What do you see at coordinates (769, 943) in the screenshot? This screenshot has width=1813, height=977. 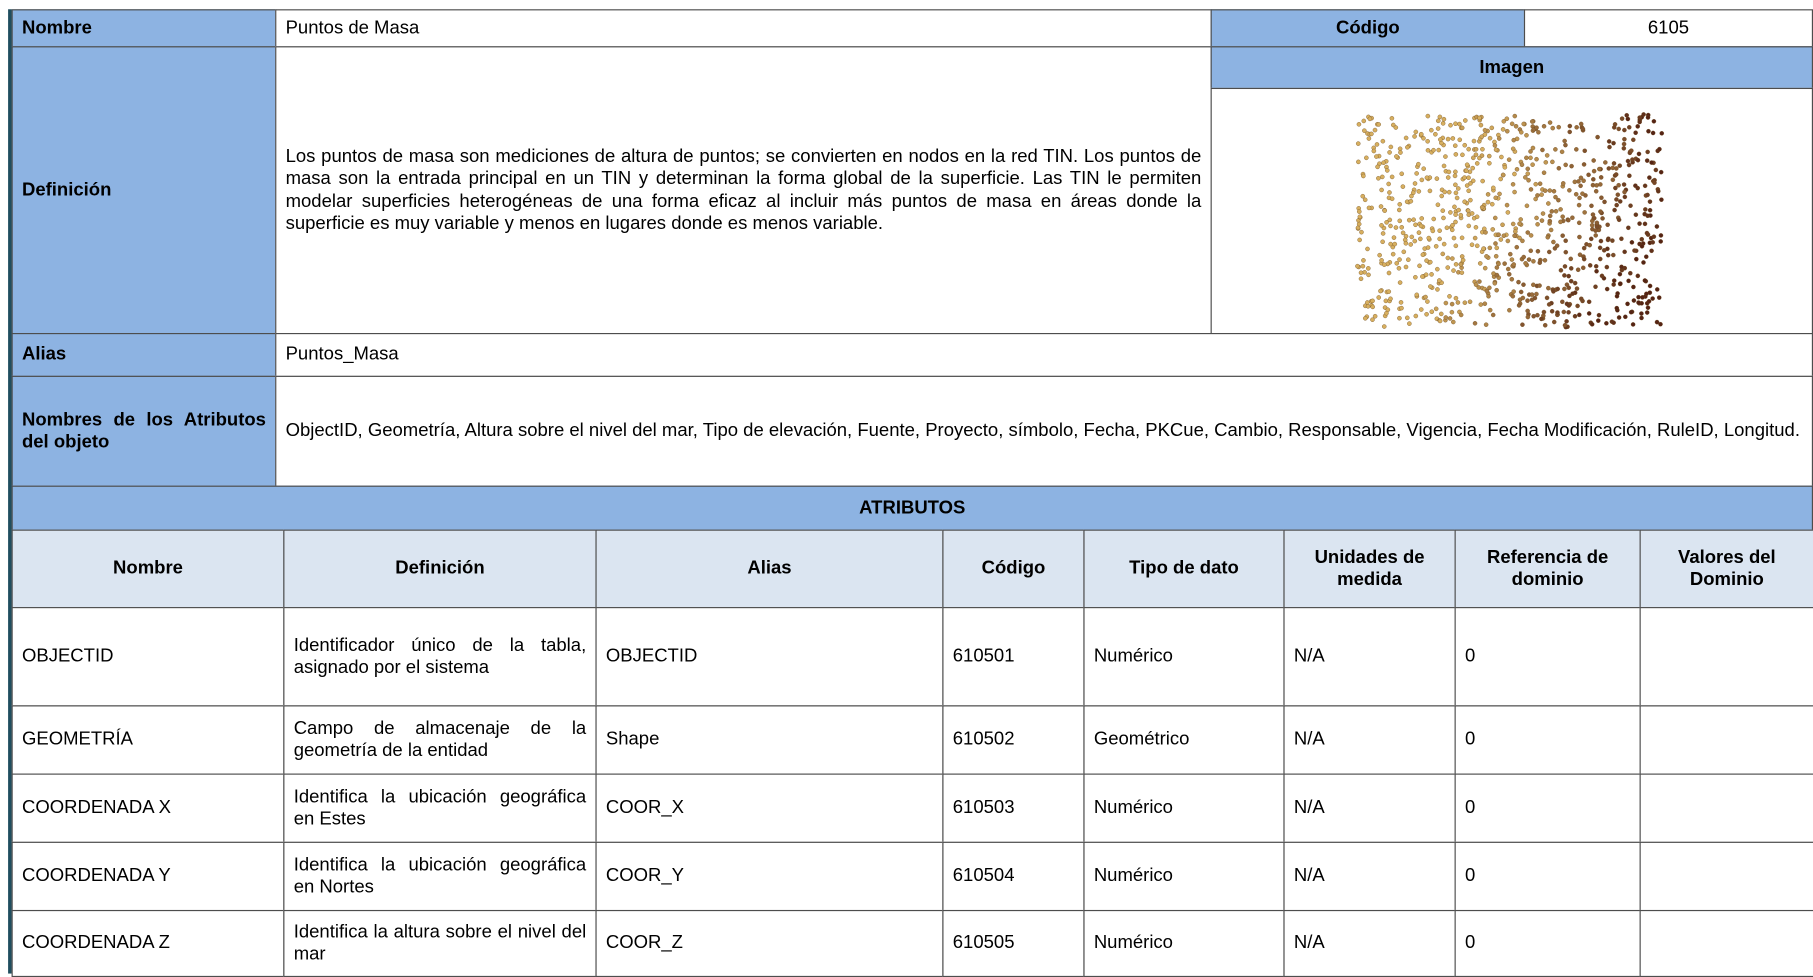 I see `table-cell: COOR_Z` at bounding box center [769, 943].